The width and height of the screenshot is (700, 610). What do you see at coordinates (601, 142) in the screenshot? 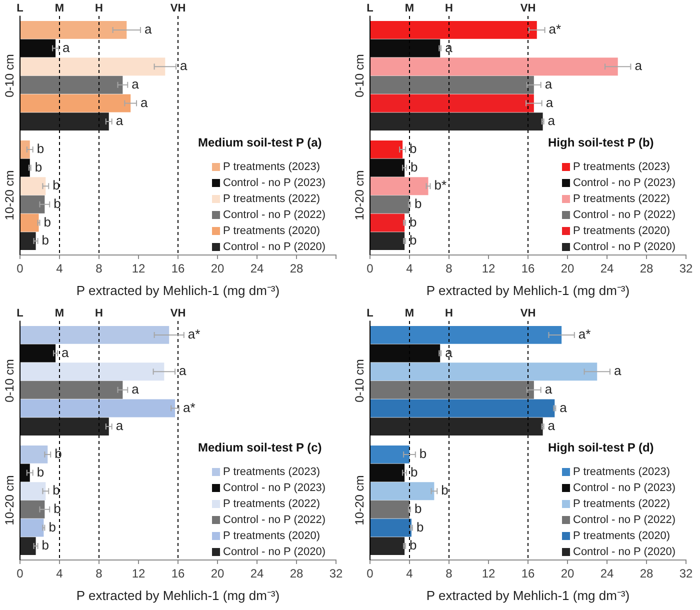
I see `legend-title: High soil-test P (b)` at bounding box center [601, 142].